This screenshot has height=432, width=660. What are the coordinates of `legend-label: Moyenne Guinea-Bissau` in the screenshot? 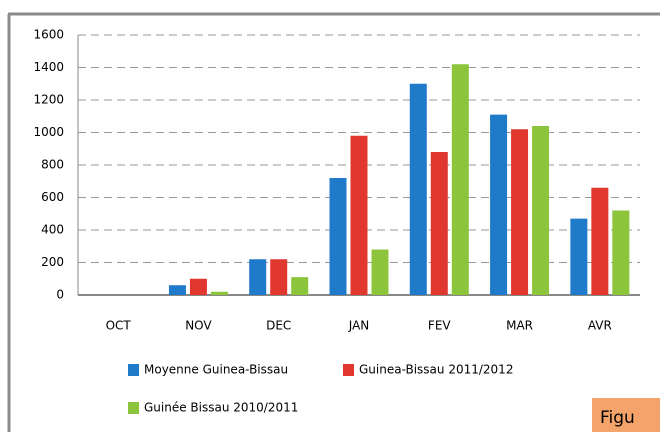 It's located at (216, 370).